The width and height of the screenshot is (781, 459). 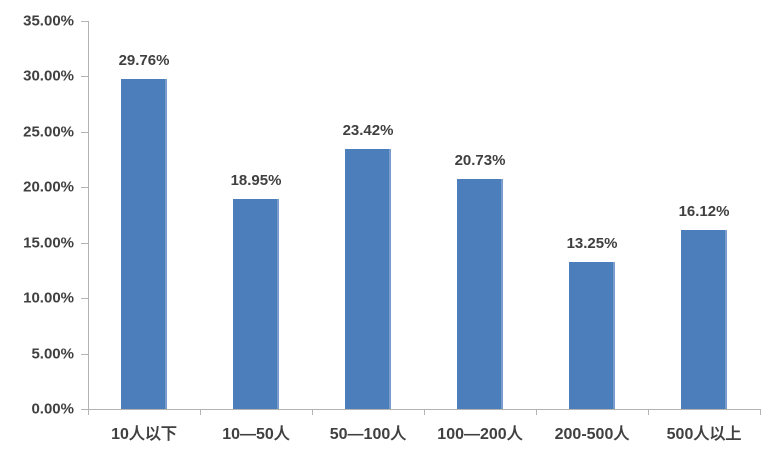 What do you see at coordinates (592, 434) in the screenshot?
I see `x-axis-category-label: 200-500人` at bounding box center [592, 434].